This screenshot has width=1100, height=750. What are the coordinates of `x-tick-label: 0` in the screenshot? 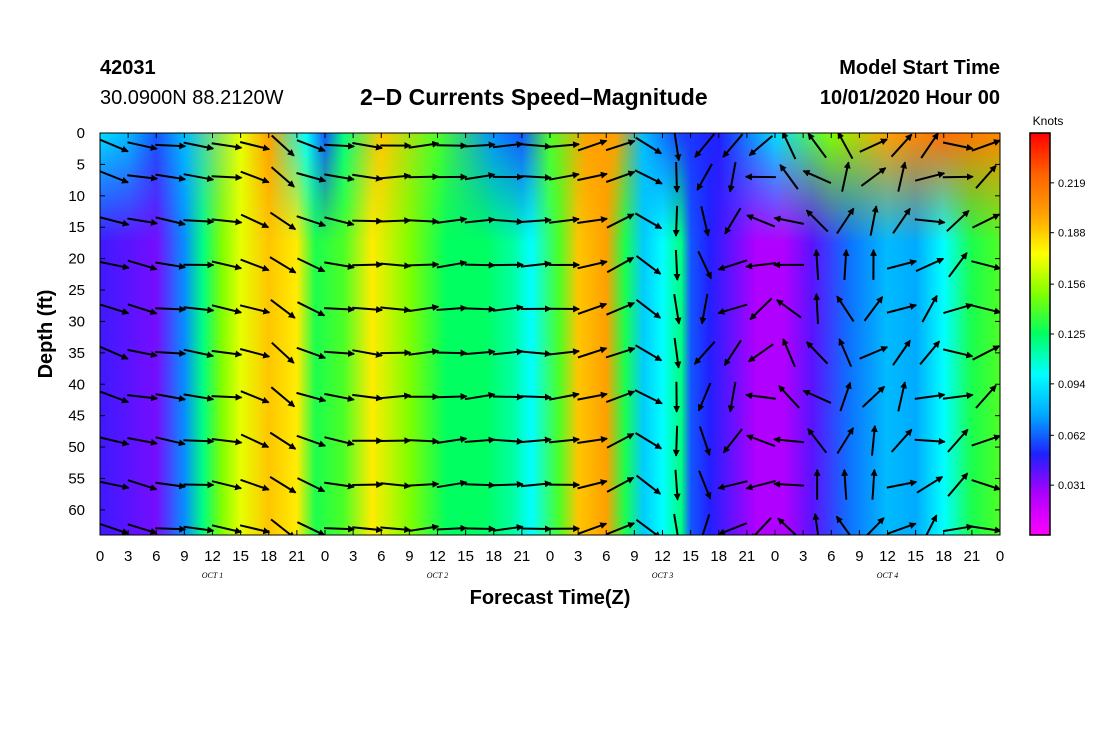 It's located at (325, 556).